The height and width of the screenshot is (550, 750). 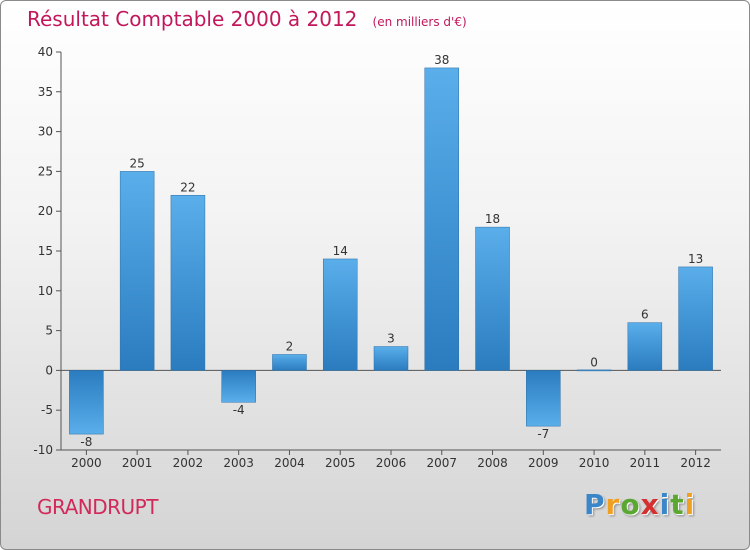 What do you see at coordinates (340, 463) in the screenshot?
I see `x-tick-label: 2005` at bounding box center [340, 463].